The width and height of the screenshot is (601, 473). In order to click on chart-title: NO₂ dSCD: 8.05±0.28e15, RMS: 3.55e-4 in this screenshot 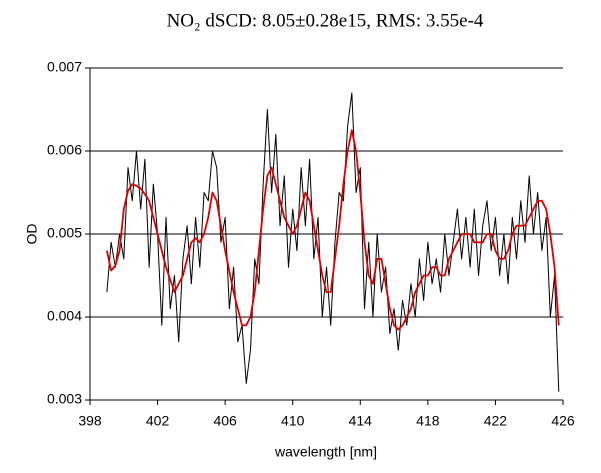, I will do `click(325, 20)`.